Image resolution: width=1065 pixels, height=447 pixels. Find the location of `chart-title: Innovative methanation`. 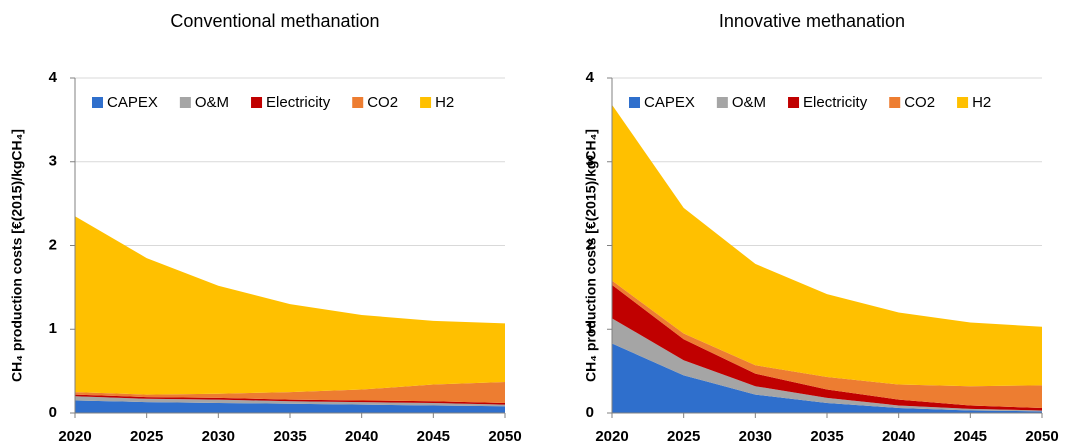

chart-title: Innovative methanation is located at coordinates (812, 21).